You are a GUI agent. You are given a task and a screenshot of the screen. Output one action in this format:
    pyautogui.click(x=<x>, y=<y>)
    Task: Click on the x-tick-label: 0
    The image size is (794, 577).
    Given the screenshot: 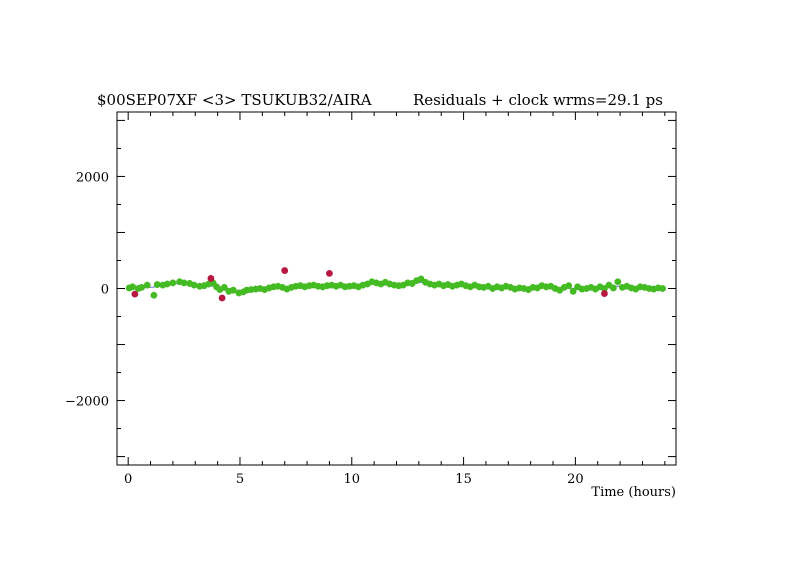 What is the action you would take?
    pyautogui.click(x=128, y=479)
    